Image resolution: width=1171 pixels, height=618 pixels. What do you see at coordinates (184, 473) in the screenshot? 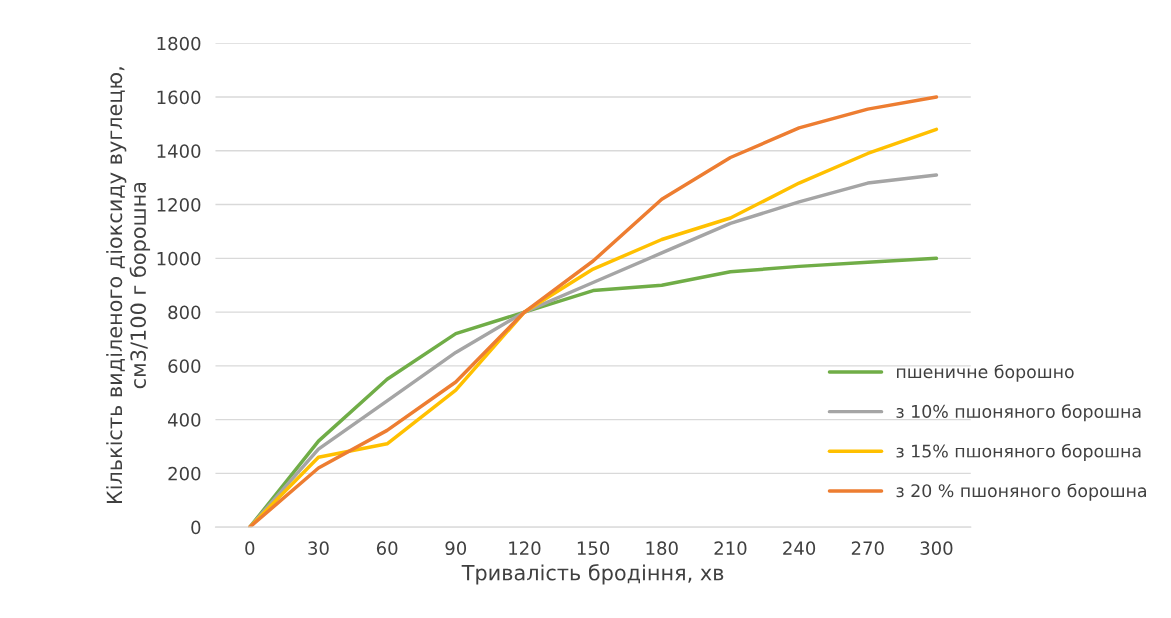
I see `y-tick-label: 200` at bounding box center [184, 473].